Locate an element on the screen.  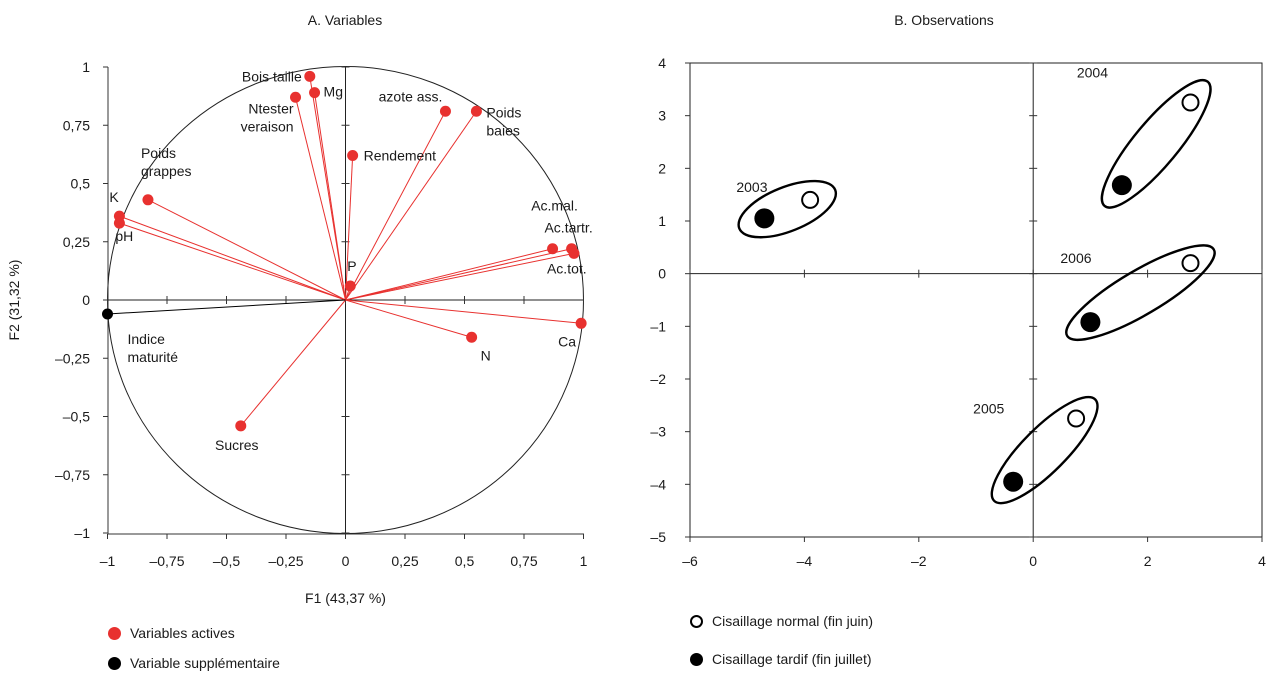
y-tick-label: –2 is located at coordinates (658, 379).